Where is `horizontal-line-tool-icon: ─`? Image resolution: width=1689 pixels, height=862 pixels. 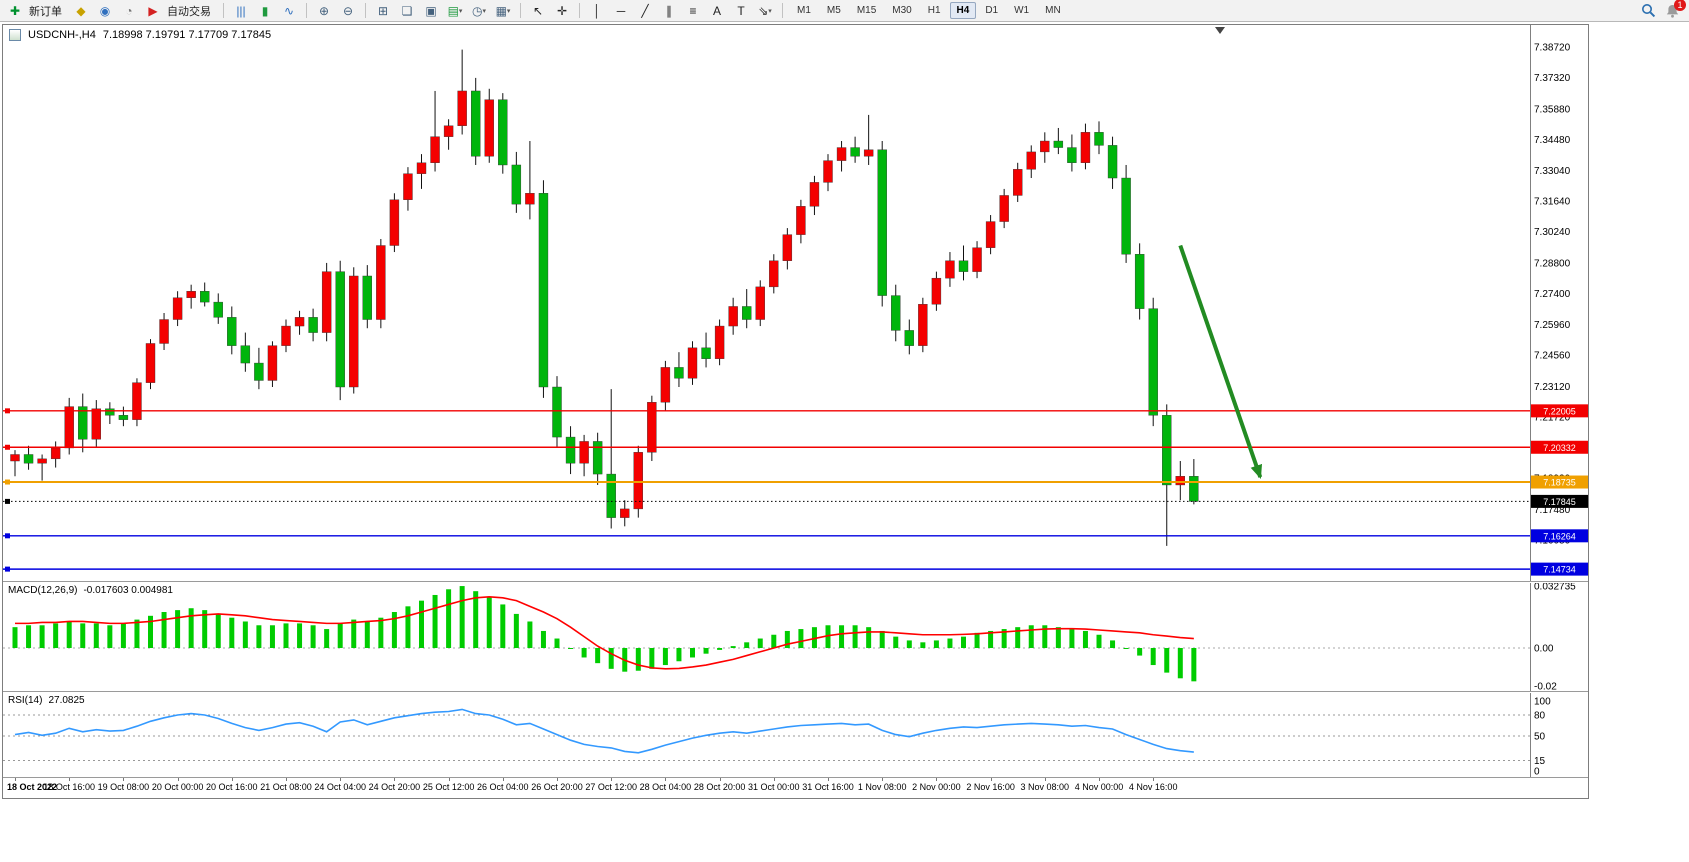
horizontal-line-tool-icon: ─ is located at coordinates (621, 11).